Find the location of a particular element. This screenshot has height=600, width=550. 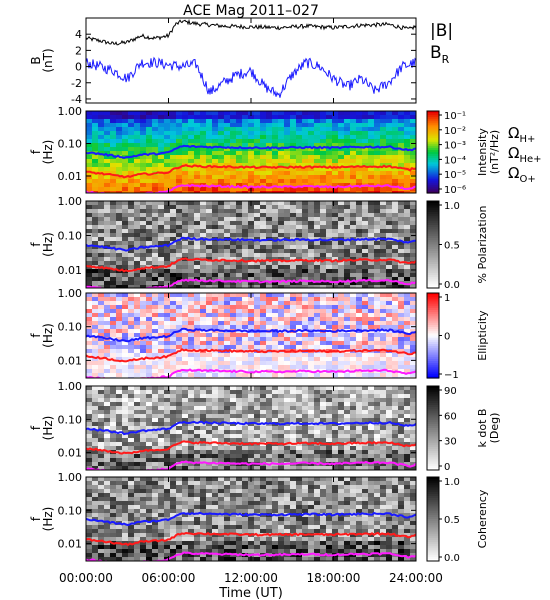

y-tick-label: 2 is located at coordinates (78, 50).